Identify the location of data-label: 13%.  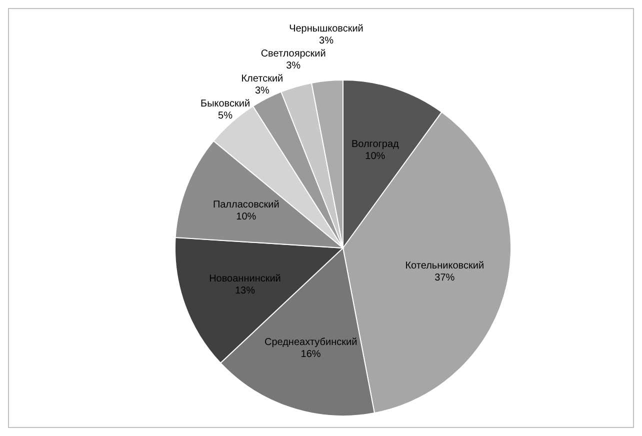
(245, 290).